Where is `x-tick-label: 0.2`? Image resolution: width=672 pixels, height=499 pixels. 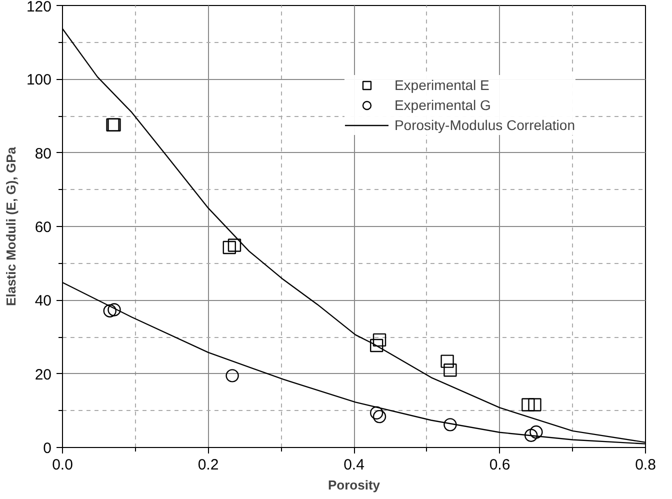
x-tick-label: 0.2 is located at coordinates (208, 465).